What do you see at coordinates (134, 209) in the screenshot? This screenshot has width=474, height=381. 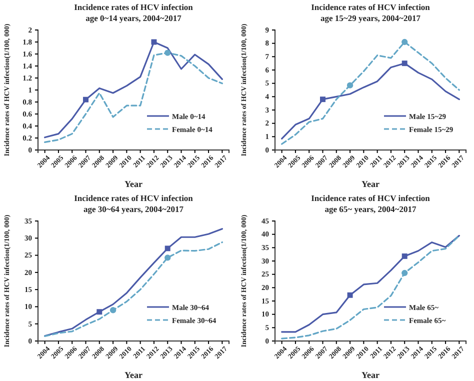 I see `chart-subtitle: age 30~64 years, 2004~2017` at bounding box center [134, 209].